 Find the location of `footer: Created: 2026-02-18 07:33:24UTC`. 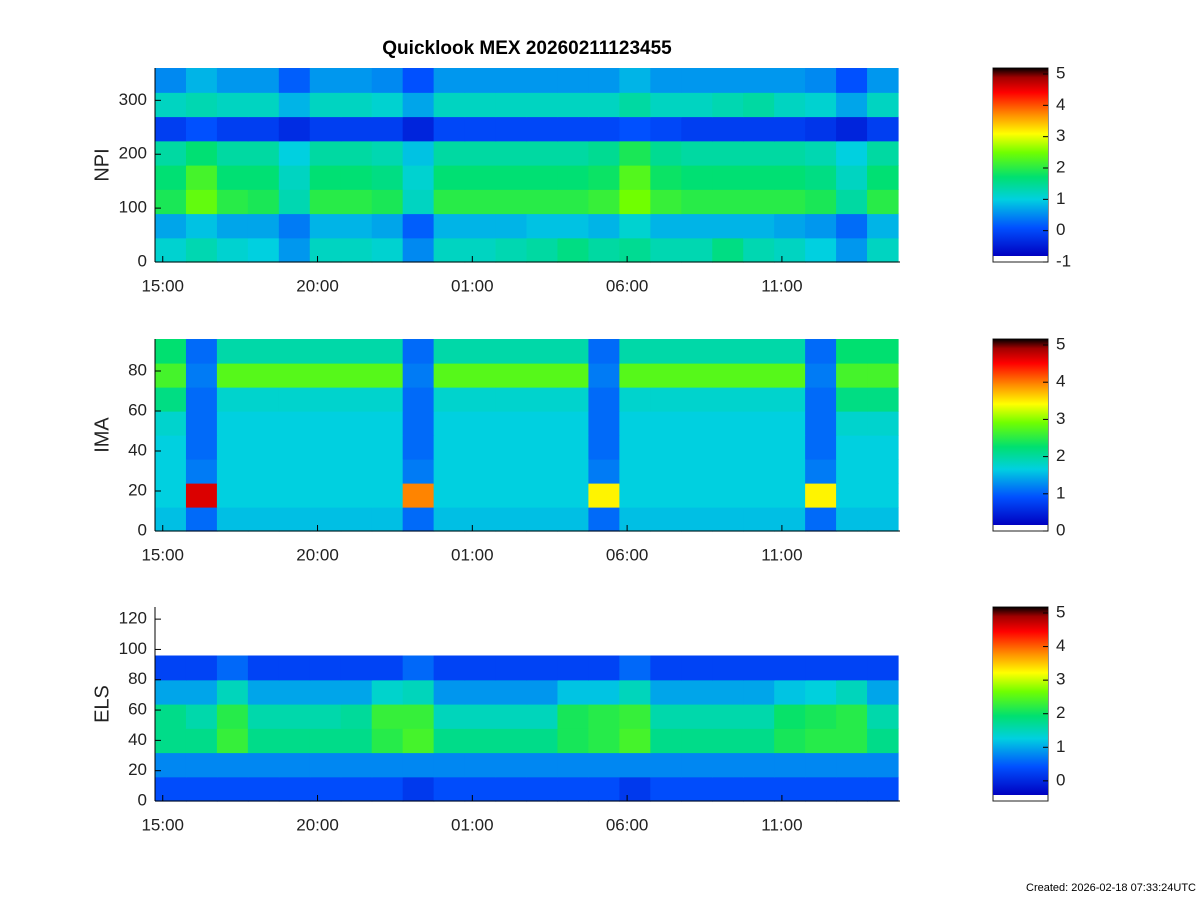

footer: Created: 2026-02-18 07:33:24UTC is located at coordinates (1111, 888).